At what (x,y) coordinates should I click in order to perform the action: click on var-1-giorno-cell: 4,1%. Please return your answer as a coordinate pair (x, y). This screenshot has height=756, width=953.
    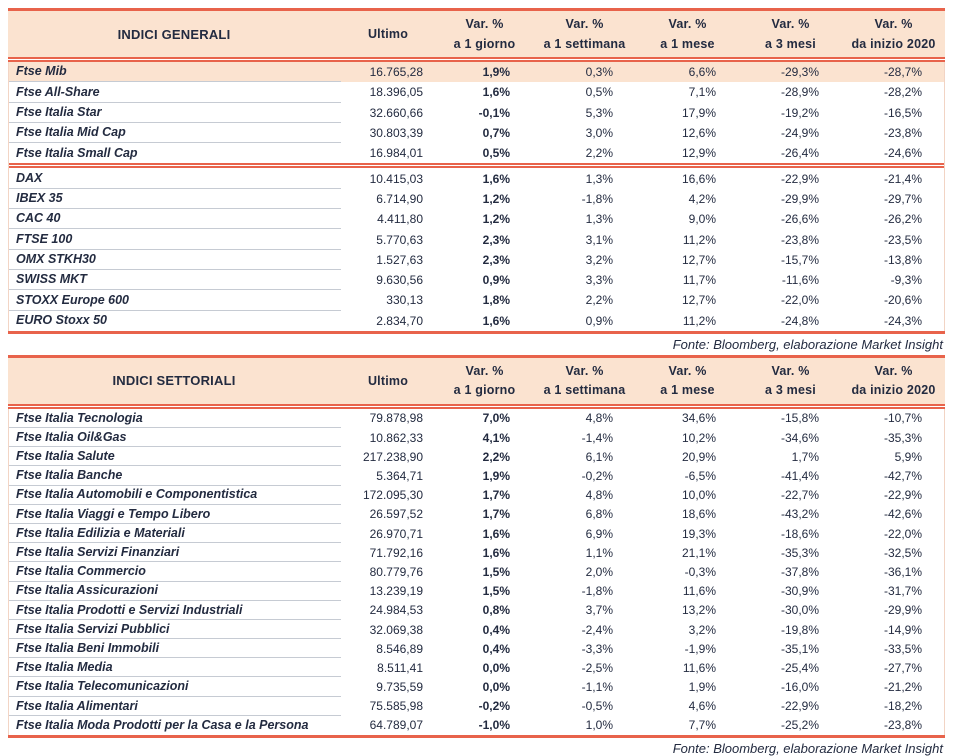
    Looking at the image, I should click on (496, 437).